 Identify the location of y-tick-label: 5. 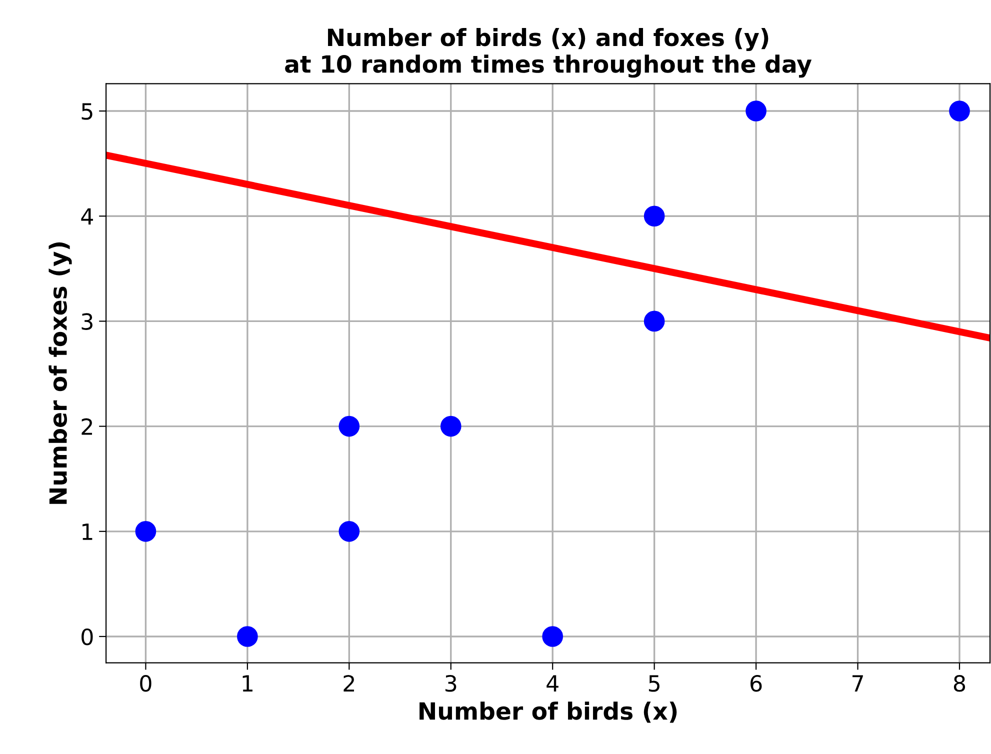
(87, 111).